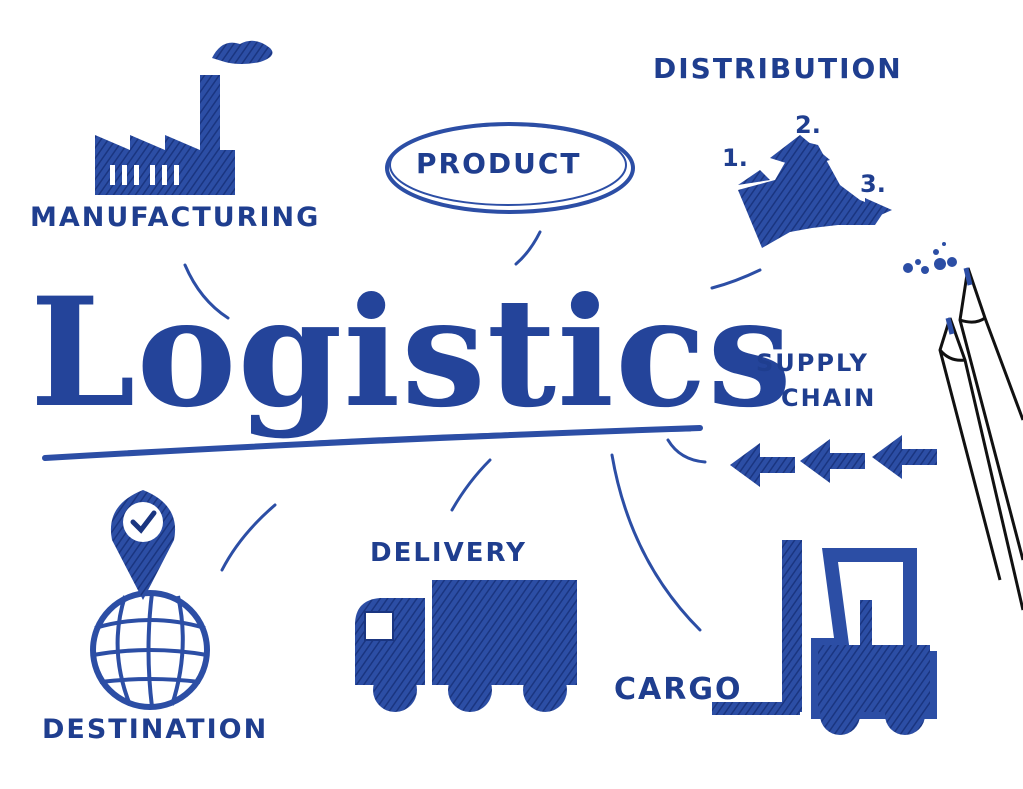 The height and width of the screenshot is (789, 1023). Describe the element at coordinates (735, 158) in the screenshot. I see `distribution-step-1: 1.` at that location.